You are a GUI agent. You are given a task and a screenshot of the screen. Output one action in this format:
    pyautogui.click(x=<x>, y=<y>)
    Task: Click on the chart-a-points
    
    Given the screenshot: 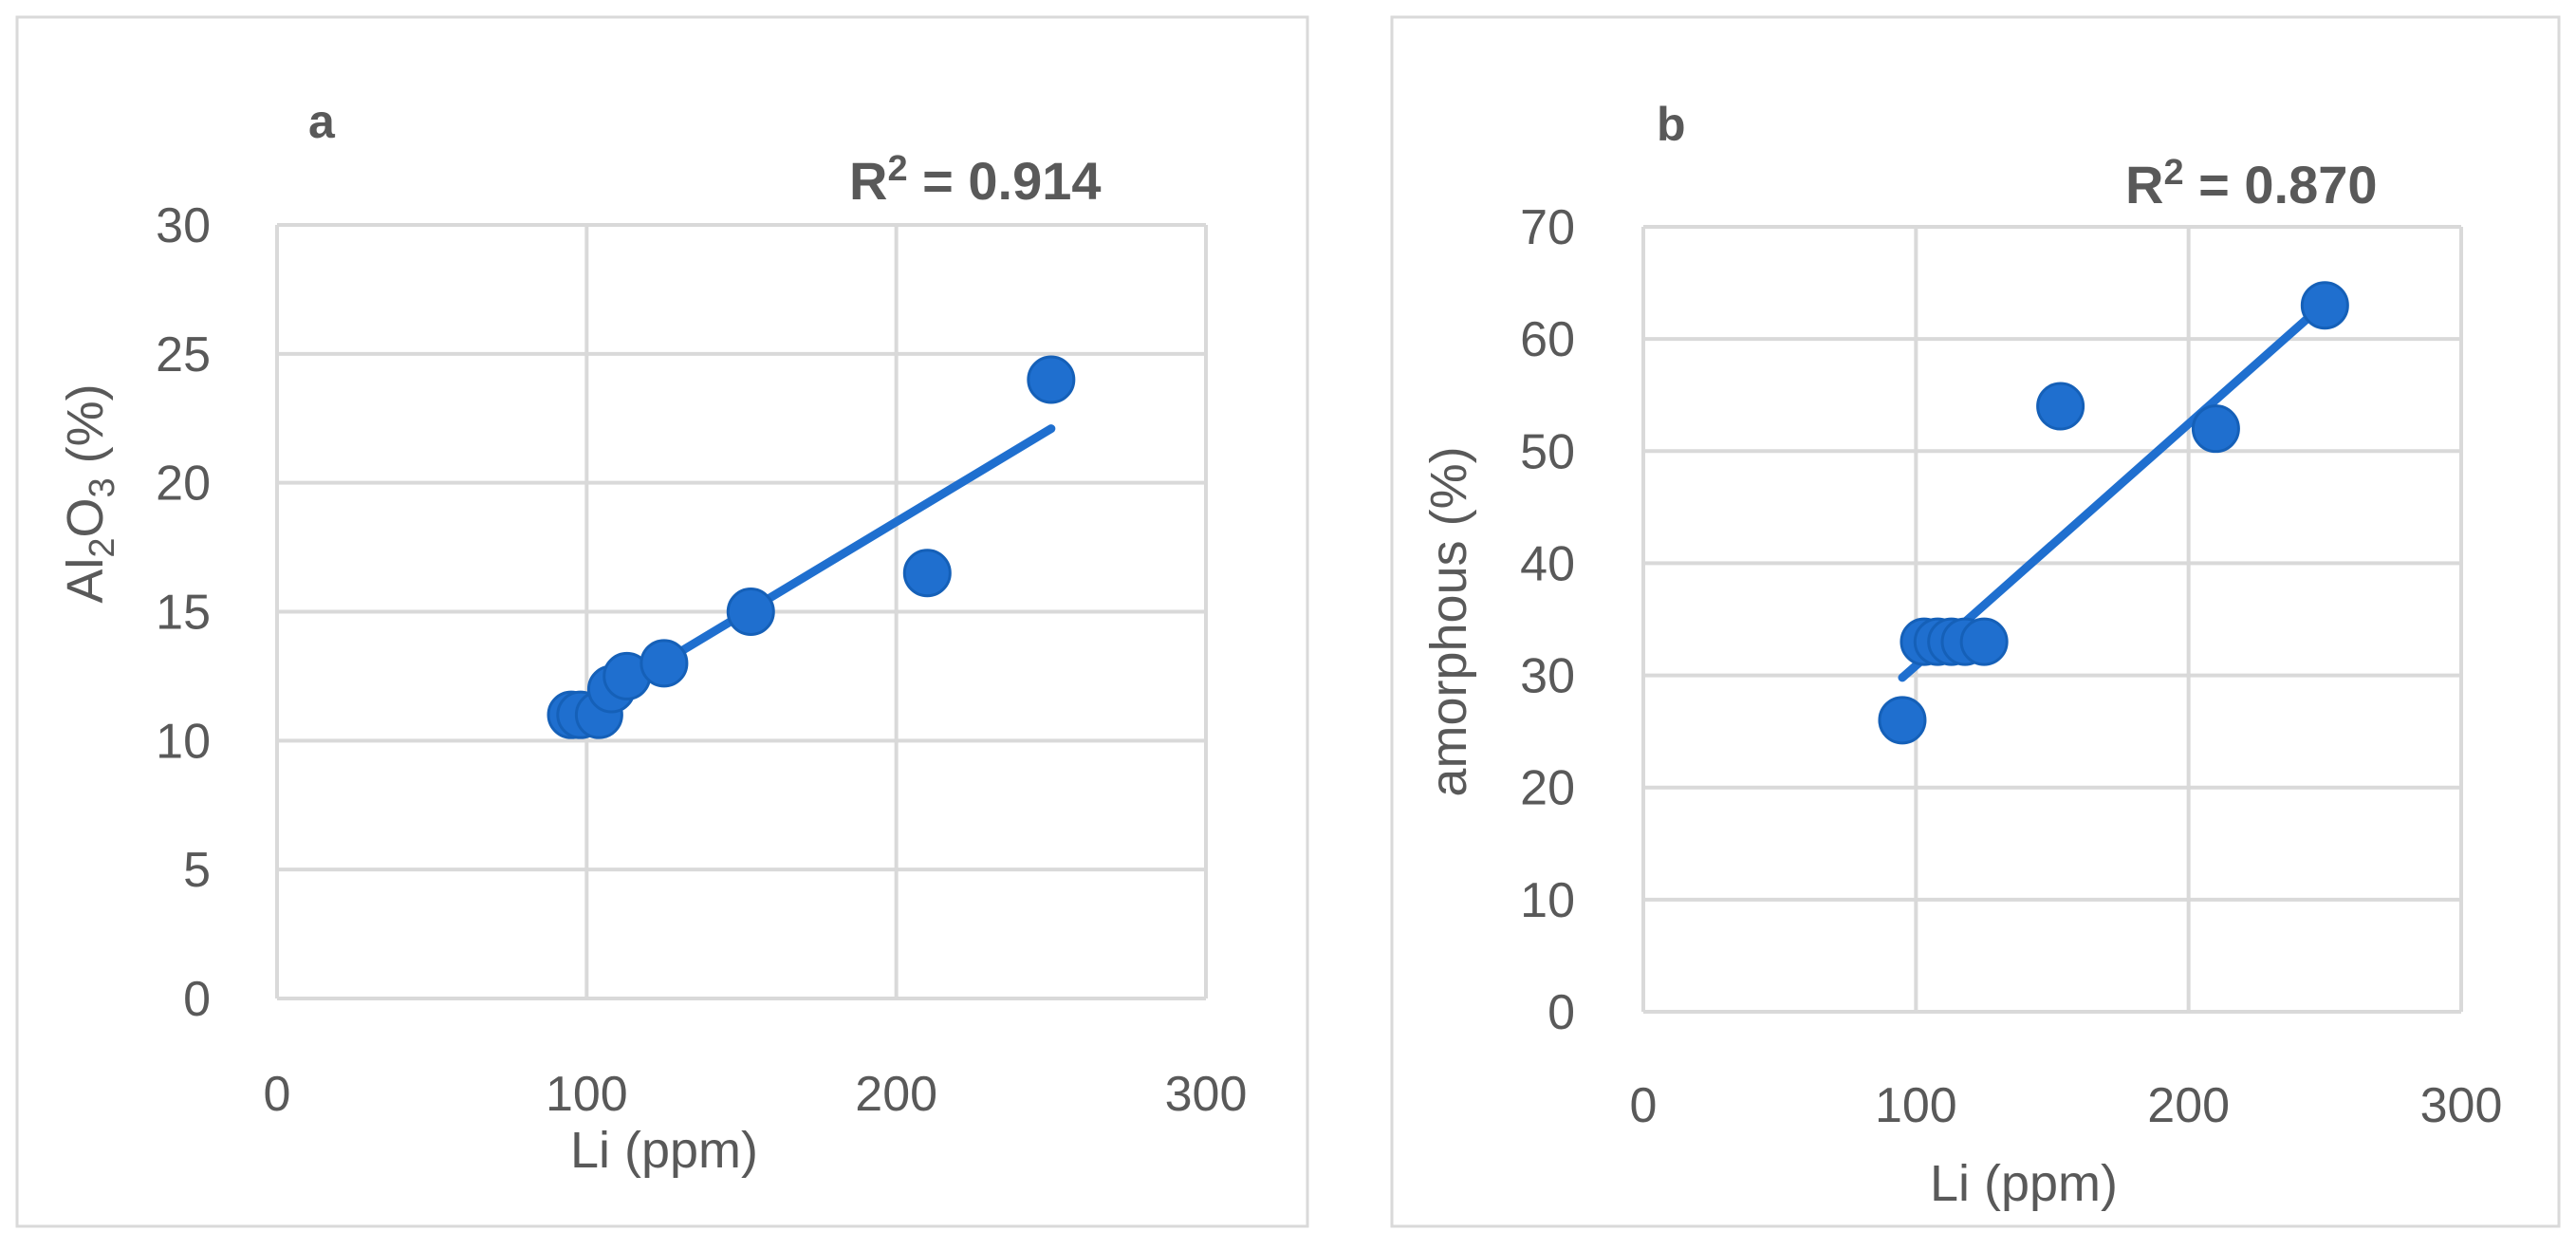 What is the action you would take?
    pyautogui.click(x=811, y=547)
    